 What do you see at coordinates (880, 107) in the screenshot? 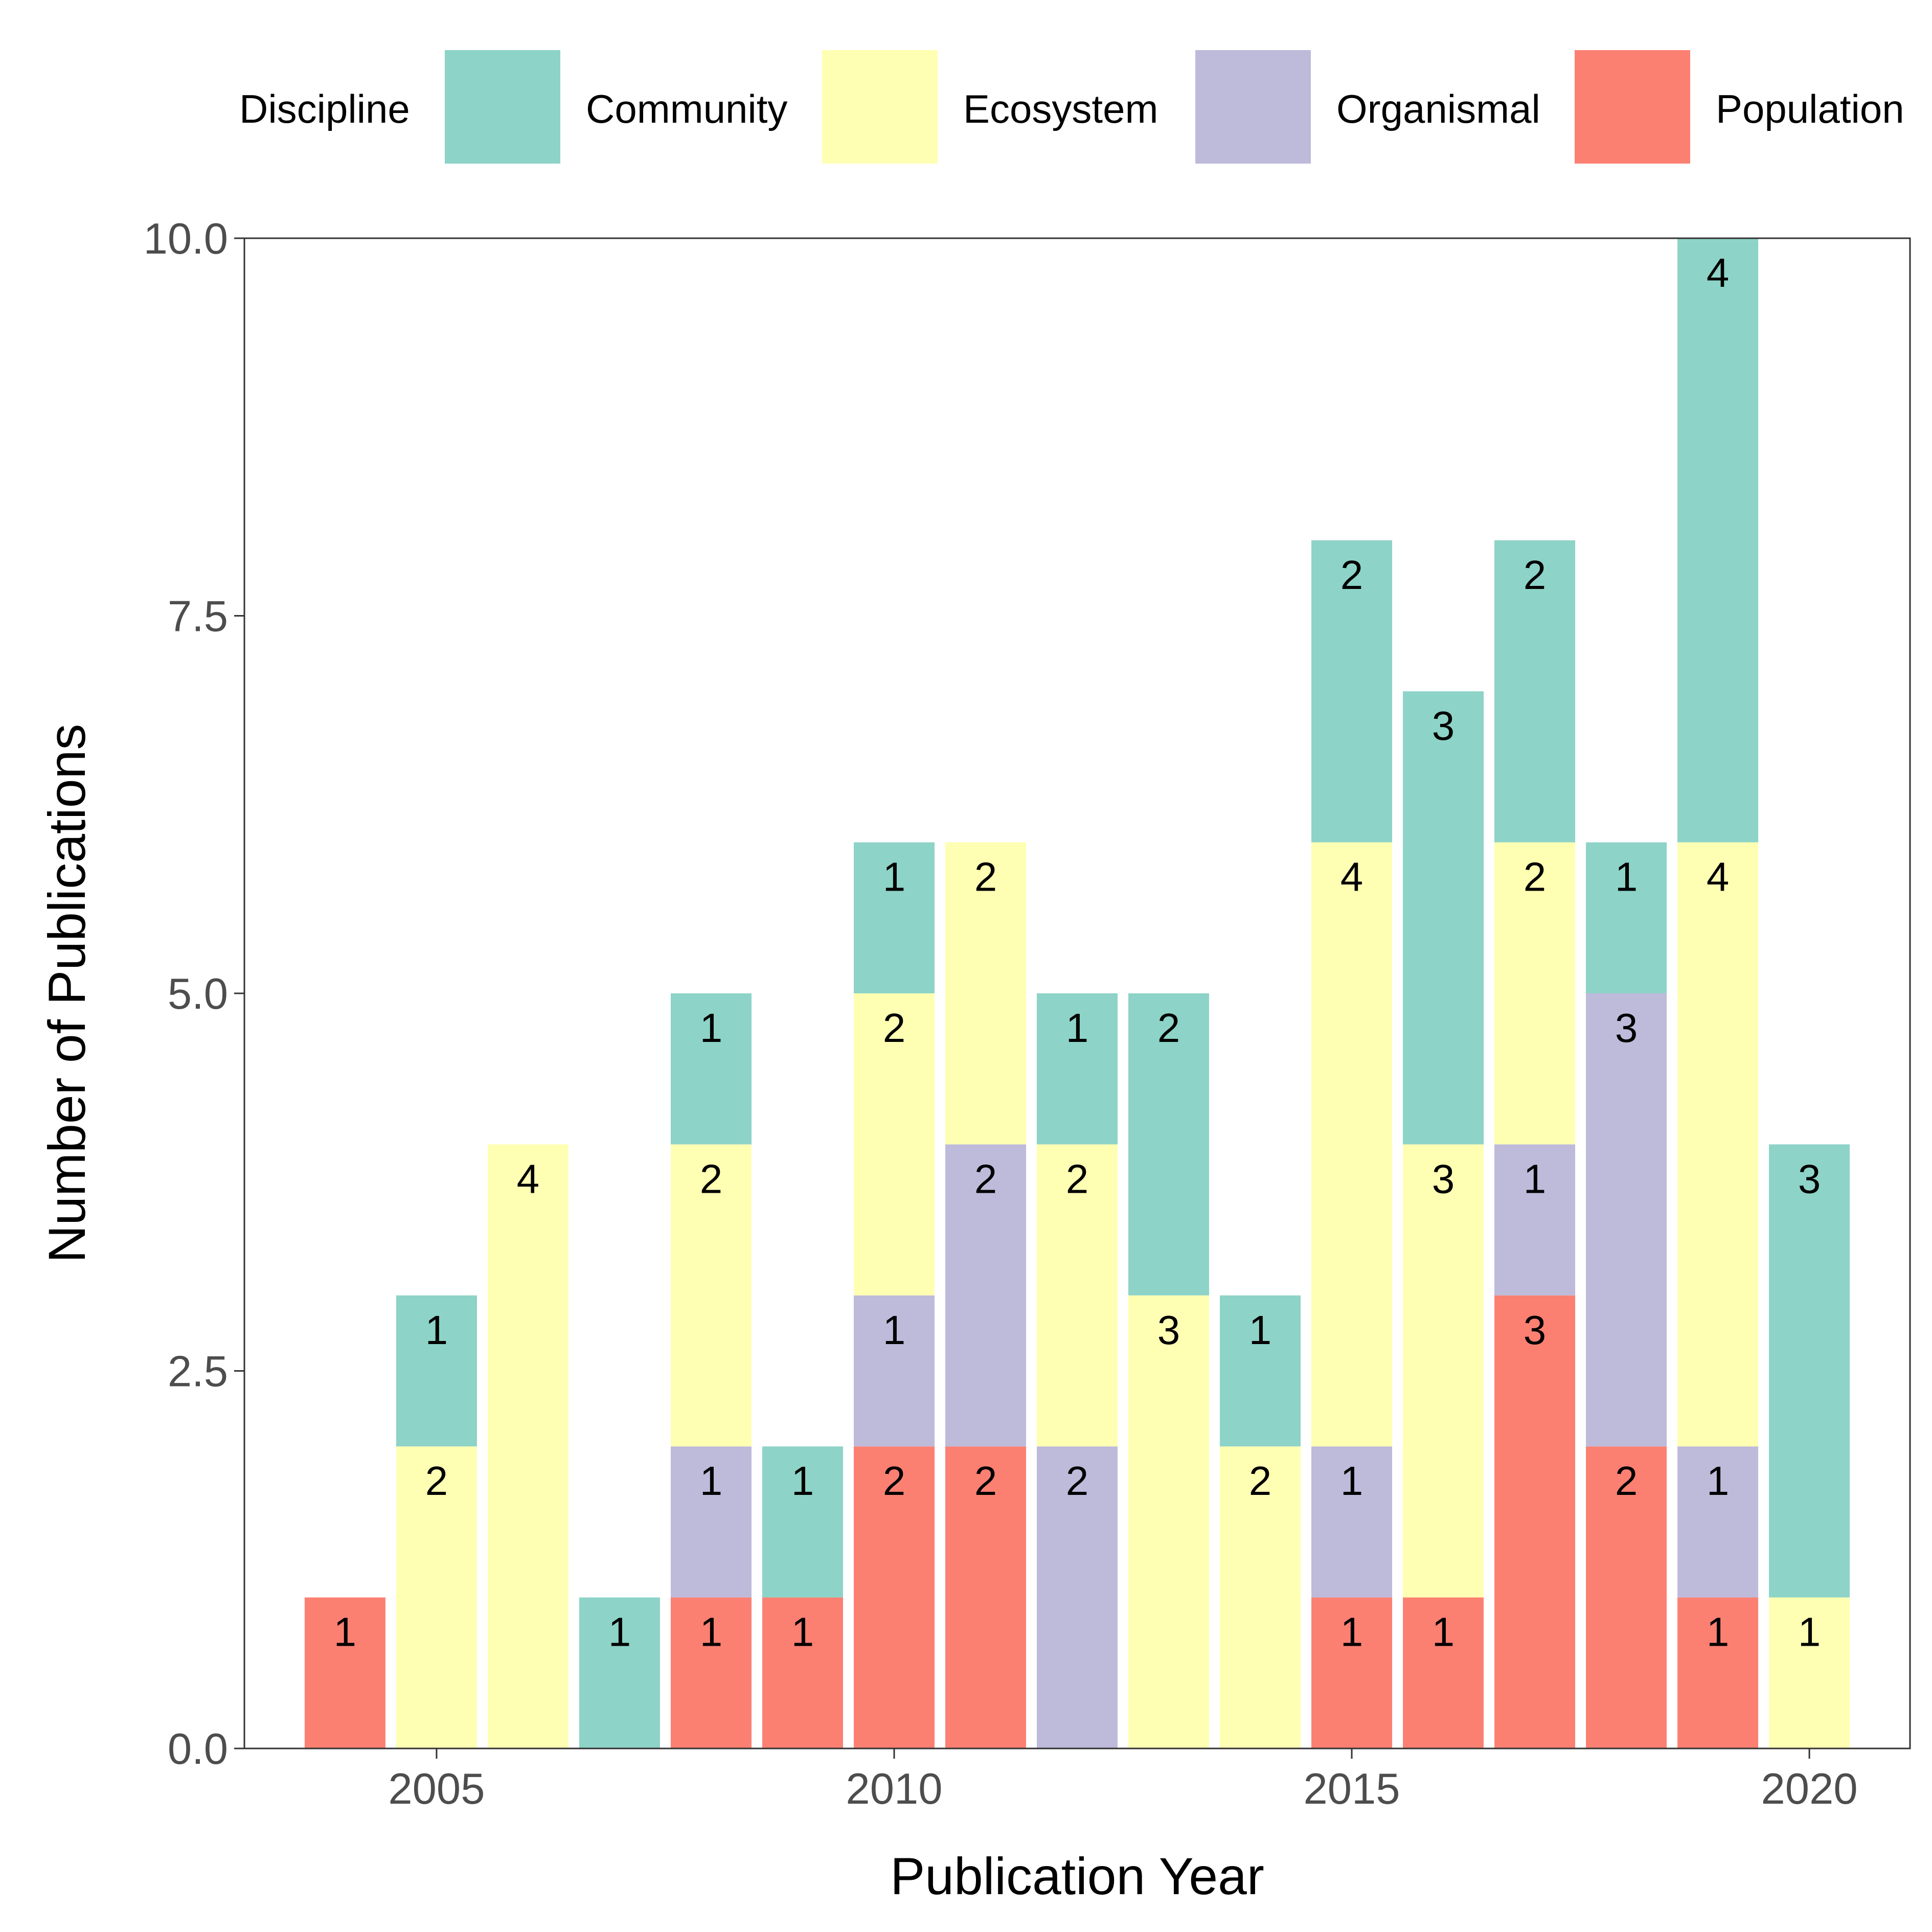
I see `legend-key-ecosystem` at bounding box center [880, 107].